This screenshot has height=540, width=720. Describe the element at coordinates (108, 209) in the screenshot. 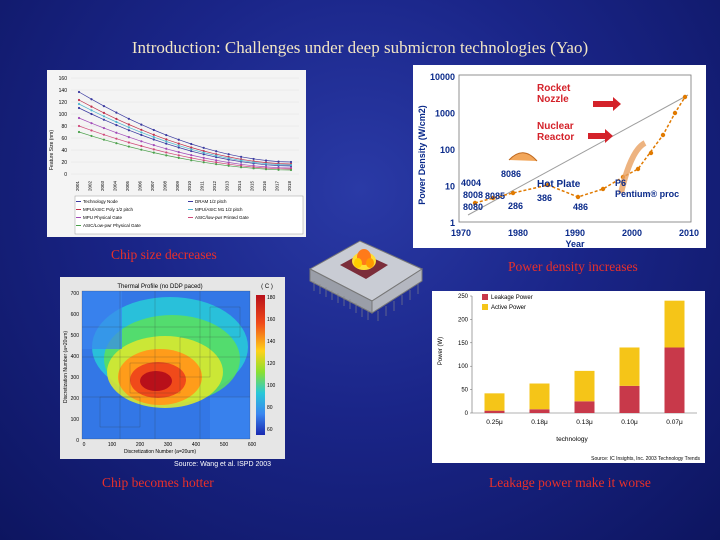

I see `feature-legend-item: MPU/ASIC Poly 1/2 pitch` at that location.